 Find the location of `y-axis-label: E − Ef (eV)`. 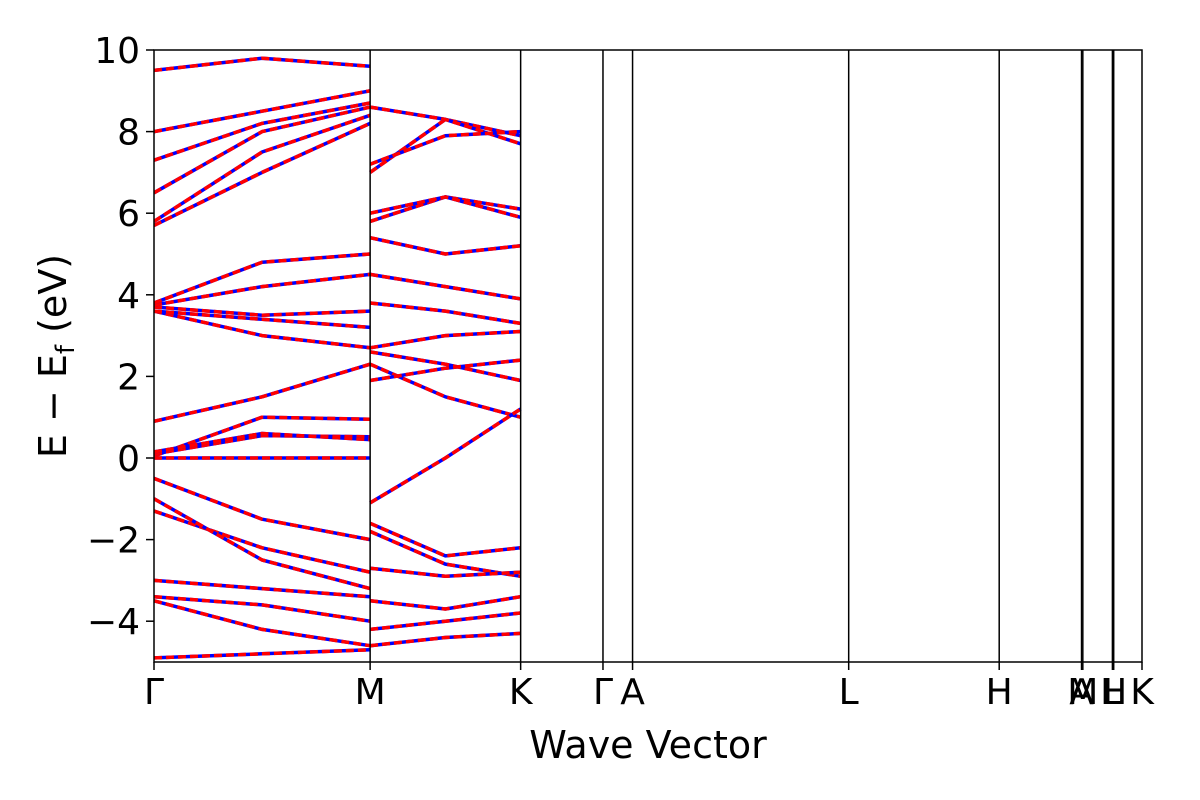

y-axis-label: E − Ef (eV) is located at coordinates (56, 356).